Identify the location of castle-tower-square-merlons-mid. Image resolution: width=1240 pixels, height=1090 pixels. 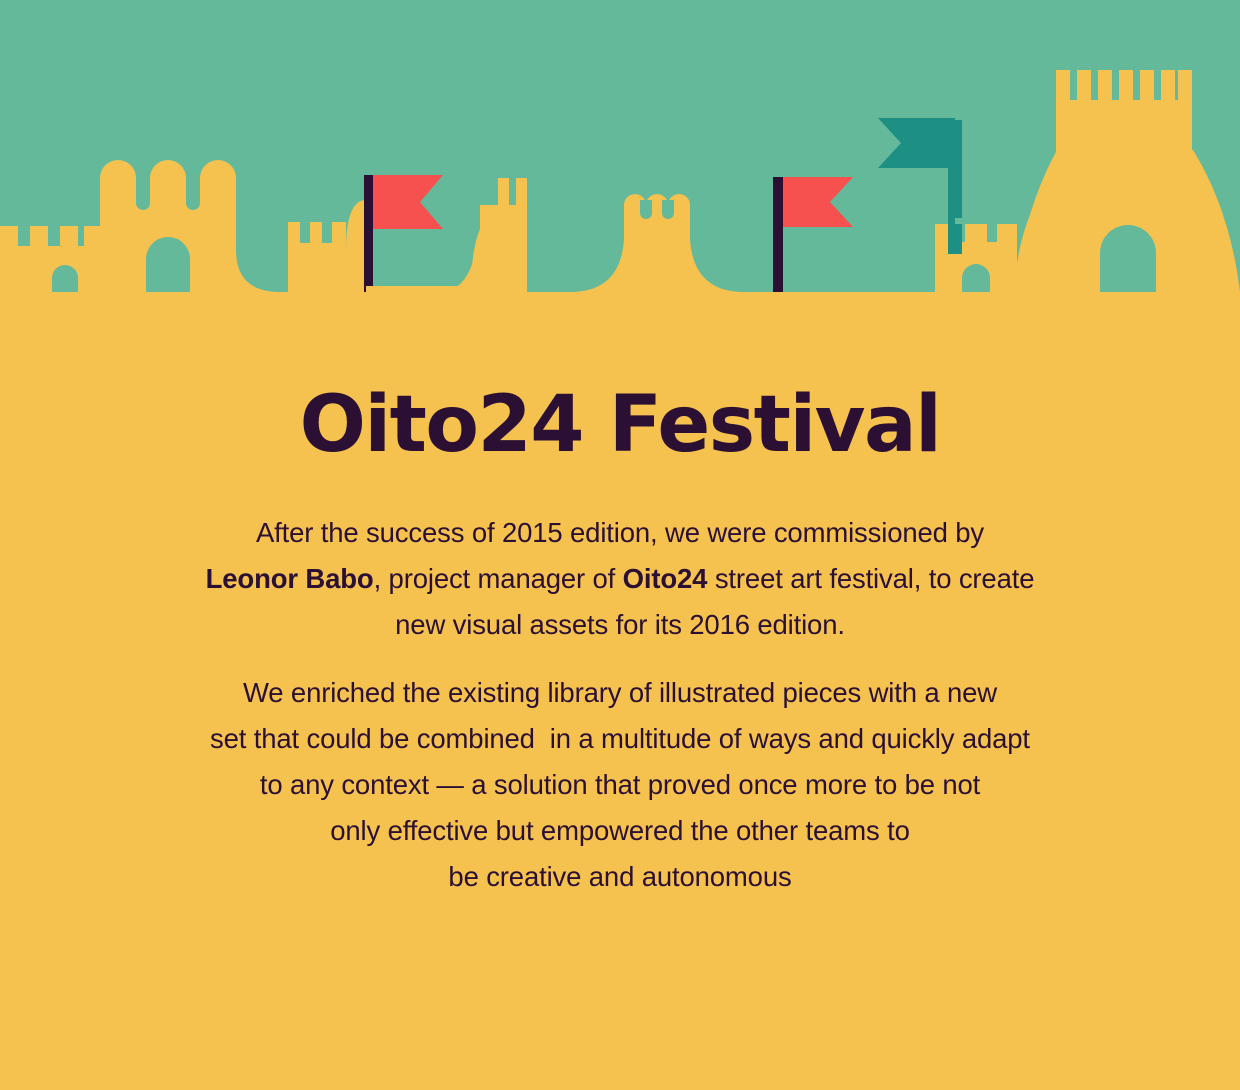
(317, 257).